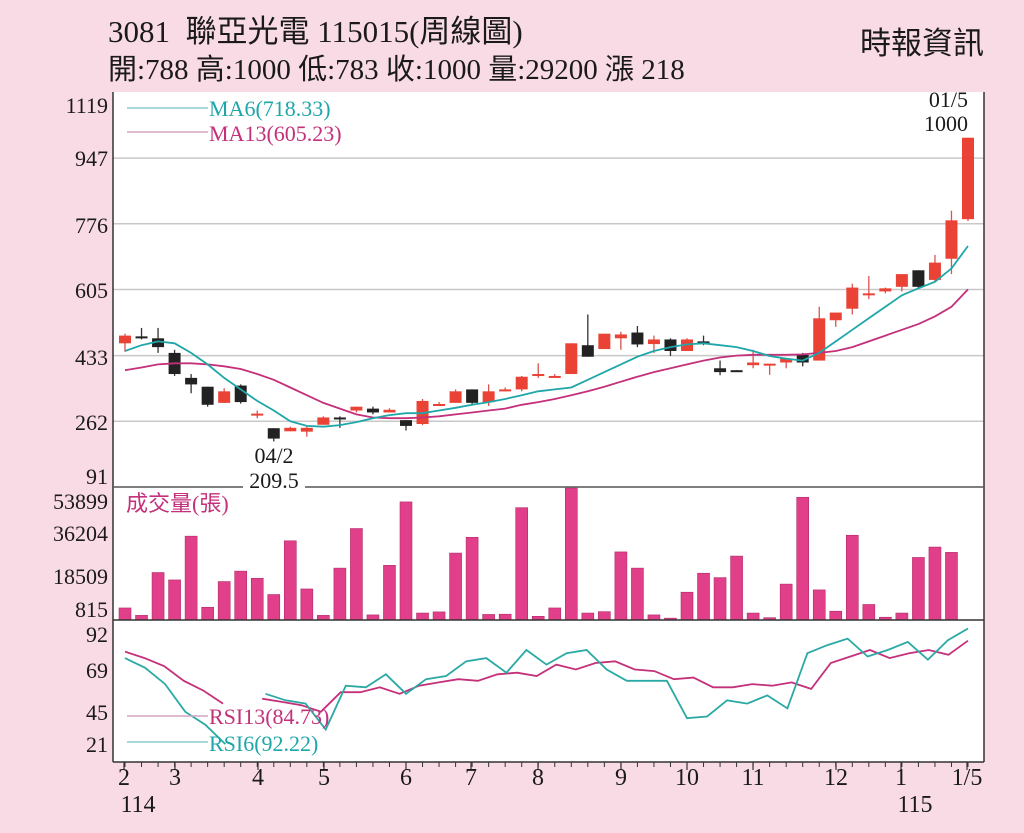  Describe the element at coordinates (546, 686) in the screenshot. I see `rsi-lines` at that location.